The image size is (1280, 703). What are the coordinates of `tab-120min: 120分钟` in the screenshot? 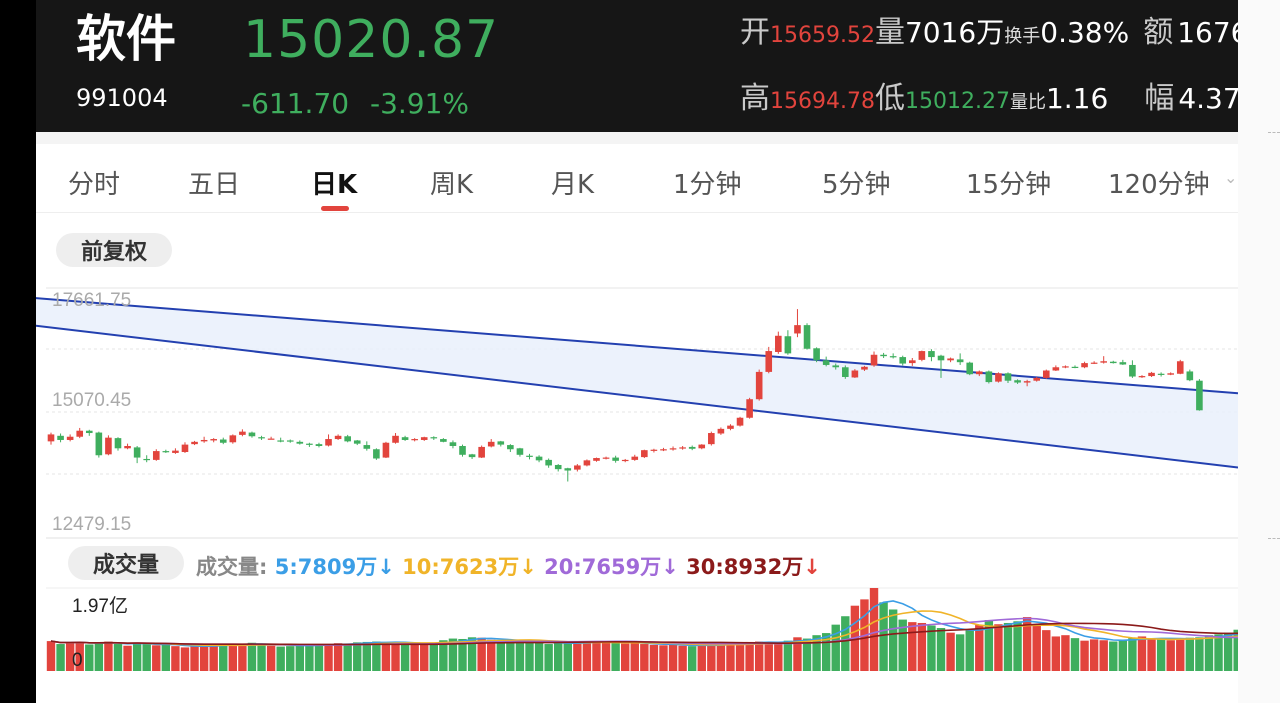 It's located at (1159, 185).